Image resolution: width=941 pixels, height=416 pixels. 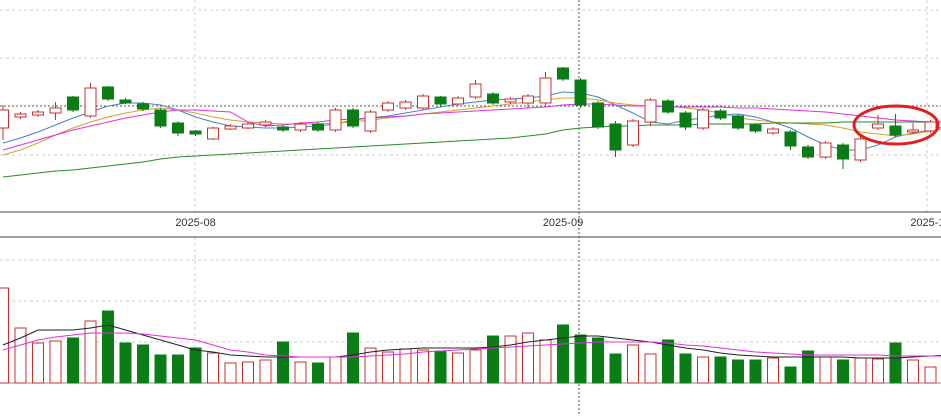 I want to click on x-tick-label: 2025-08, so click(x=195, y=223).